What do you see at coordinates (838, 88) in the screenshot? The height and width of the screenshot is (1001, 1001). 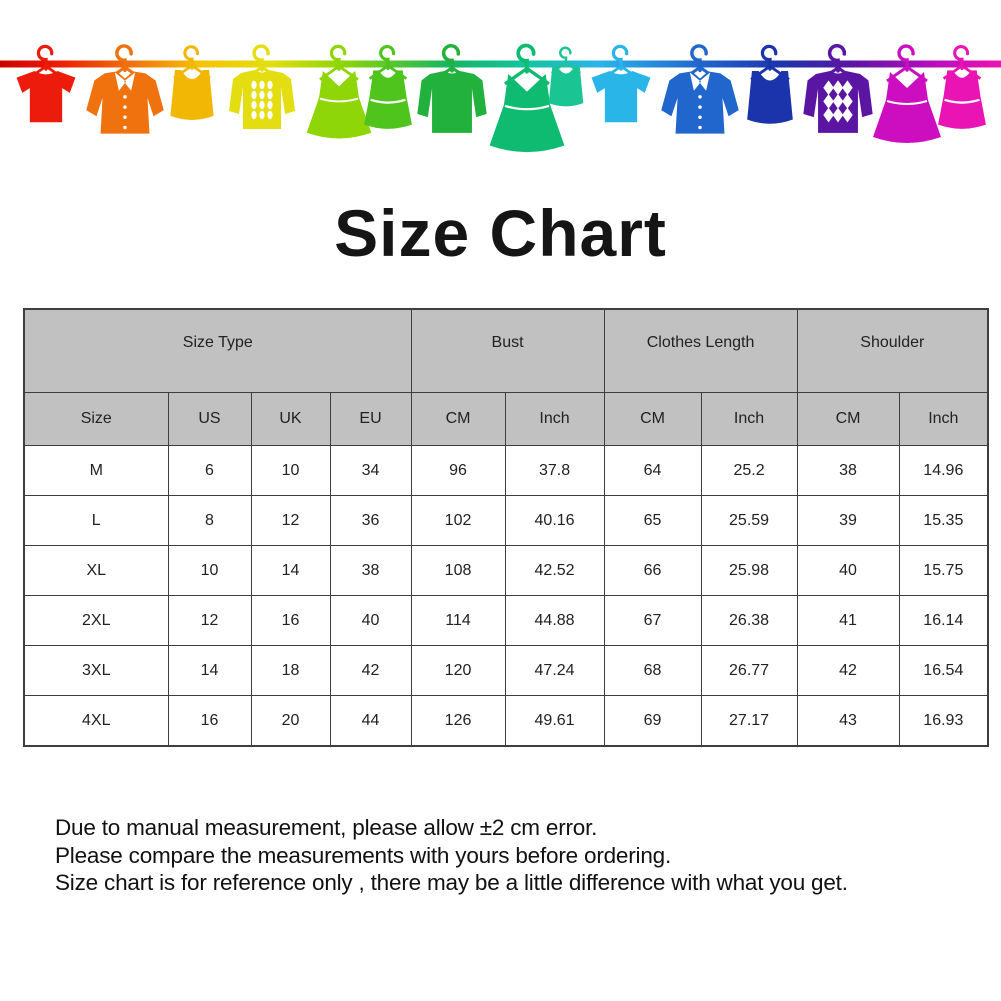 I see `argyle-sweater-icon` at bounding box center [838, 88].